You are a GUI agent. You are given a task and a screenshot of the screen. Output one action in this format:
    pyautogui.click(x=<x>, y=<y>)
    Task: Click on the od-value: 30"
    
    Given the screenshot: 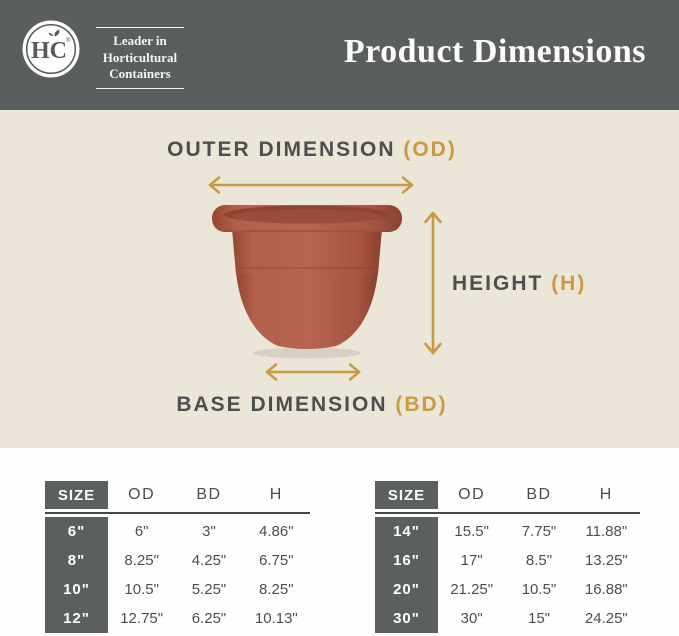 What is the action you would take?
    pyautogui.click(x=471, y=618)
    